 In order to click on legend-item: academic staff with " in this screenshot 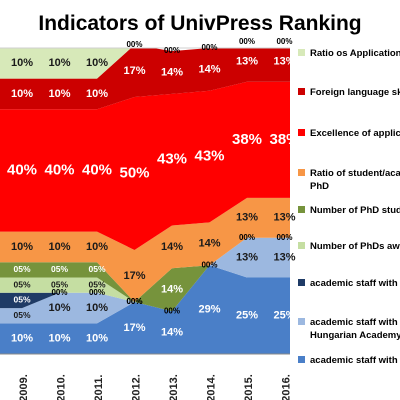, I will do `click(349, 283)`.